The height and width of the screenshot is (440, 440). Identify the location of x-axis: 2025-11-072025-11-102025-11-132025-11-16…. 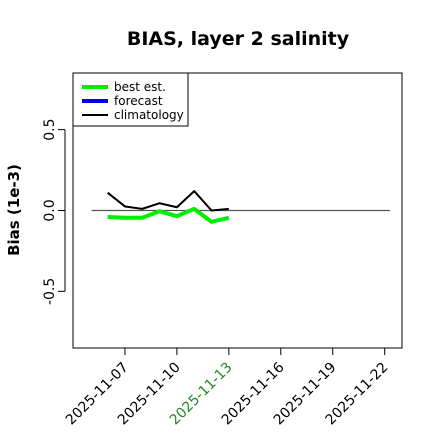
(227, 387).